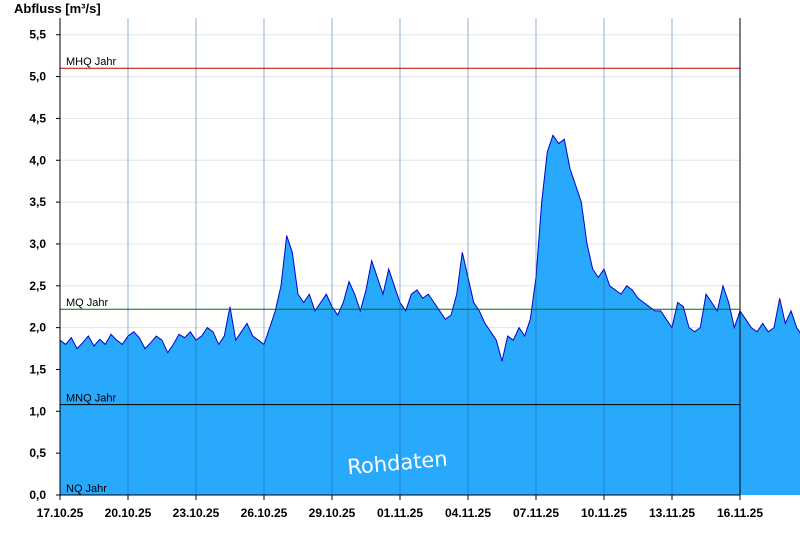  I want to click on y-tick-label: 3,0, so click(37, 244).